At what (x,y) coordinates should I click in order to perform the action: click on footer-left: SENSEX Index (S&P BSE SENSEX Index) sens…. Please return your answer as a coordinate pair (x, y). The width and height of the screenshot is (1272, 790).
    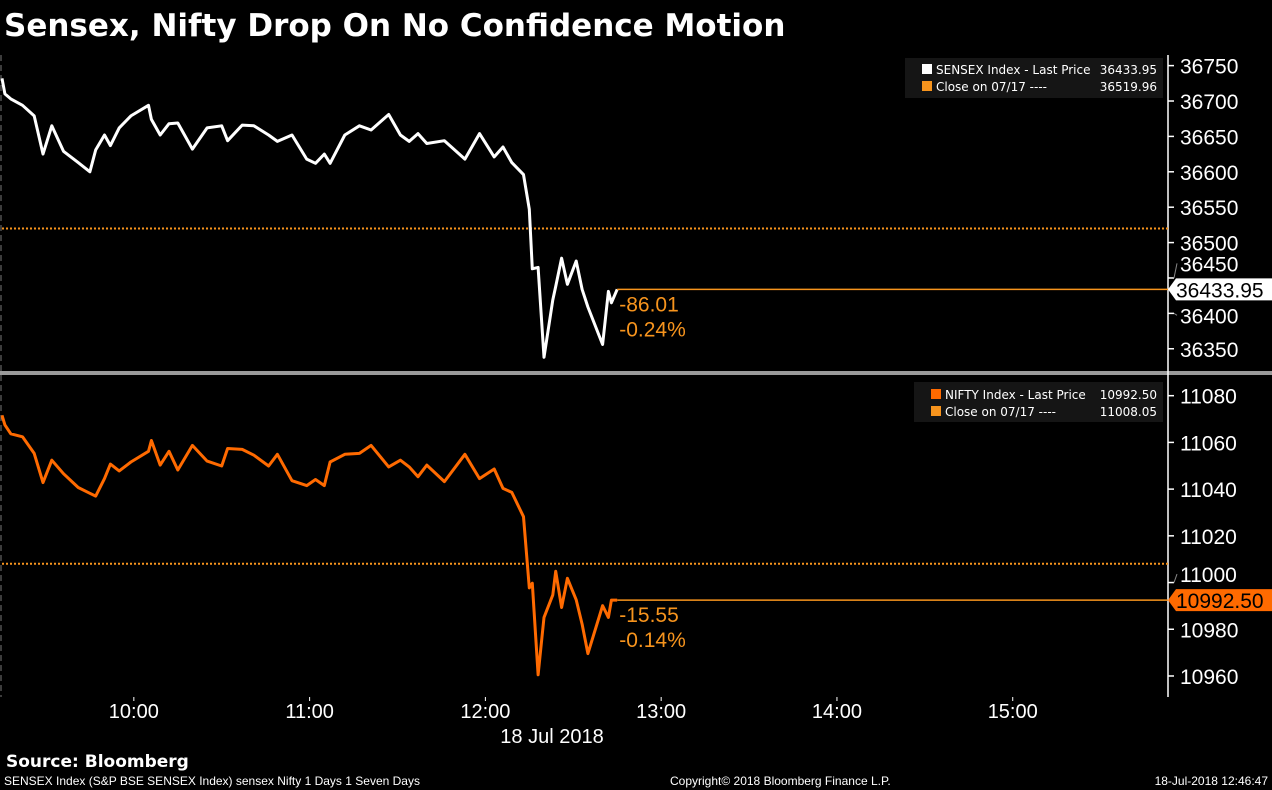
    Looking at the image, I should click on (212, 781).